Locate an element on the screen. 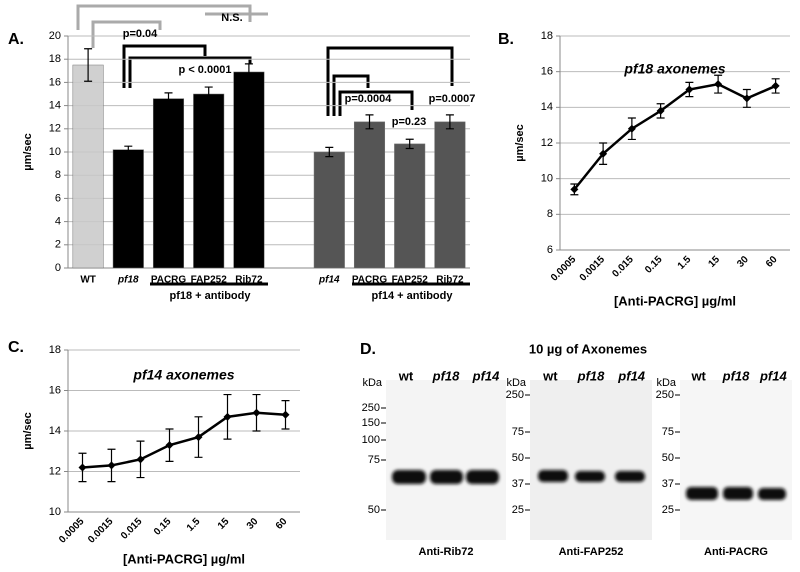 This screenshot has width=800, height=572. group-label: pf14 + antibody is located at coordinates (413, 296).